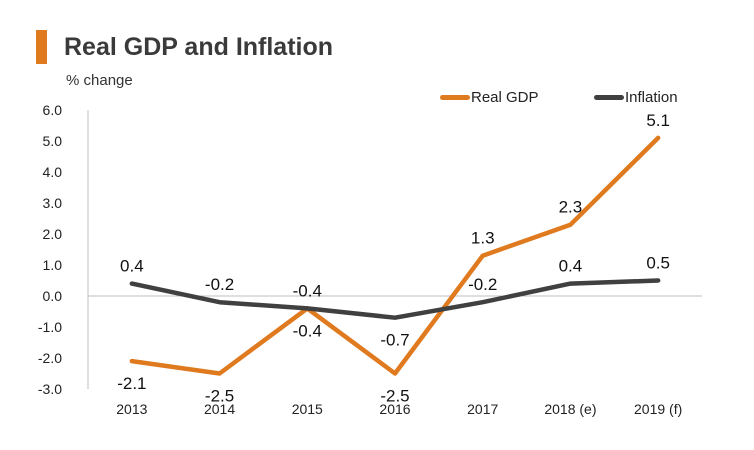 The width and height of the screenshot is (754, 450). I want to click on y-tick-label: -2.0, so click(50, 358).